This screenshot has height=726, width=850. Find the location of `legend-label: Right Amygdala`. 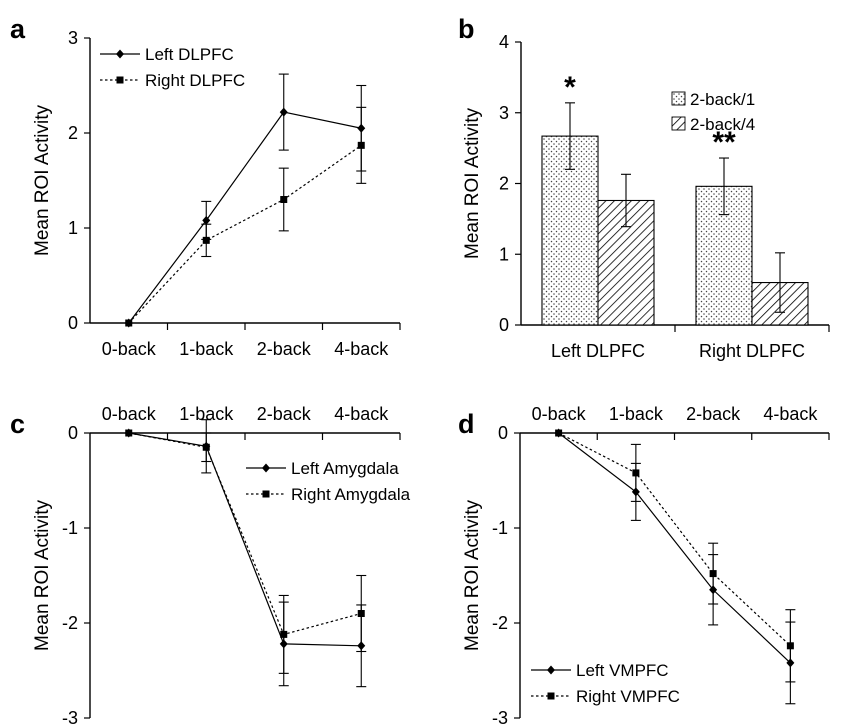

legend-label: Right Amygdala is located at coordinates (351, 494).